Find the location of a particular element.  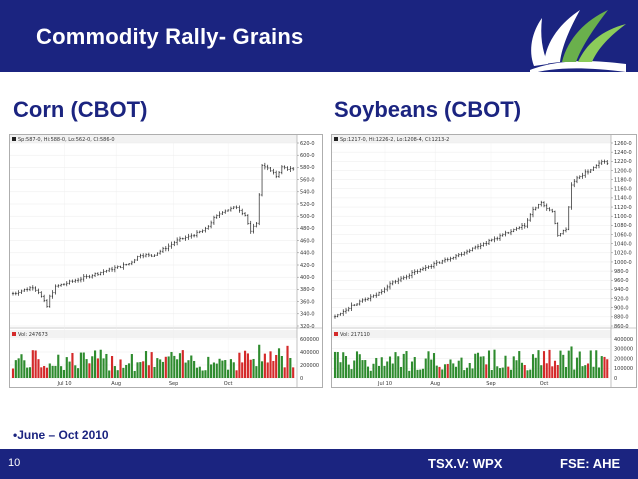

price-tick-label: 320-0 is located at coordinates (307, 327).